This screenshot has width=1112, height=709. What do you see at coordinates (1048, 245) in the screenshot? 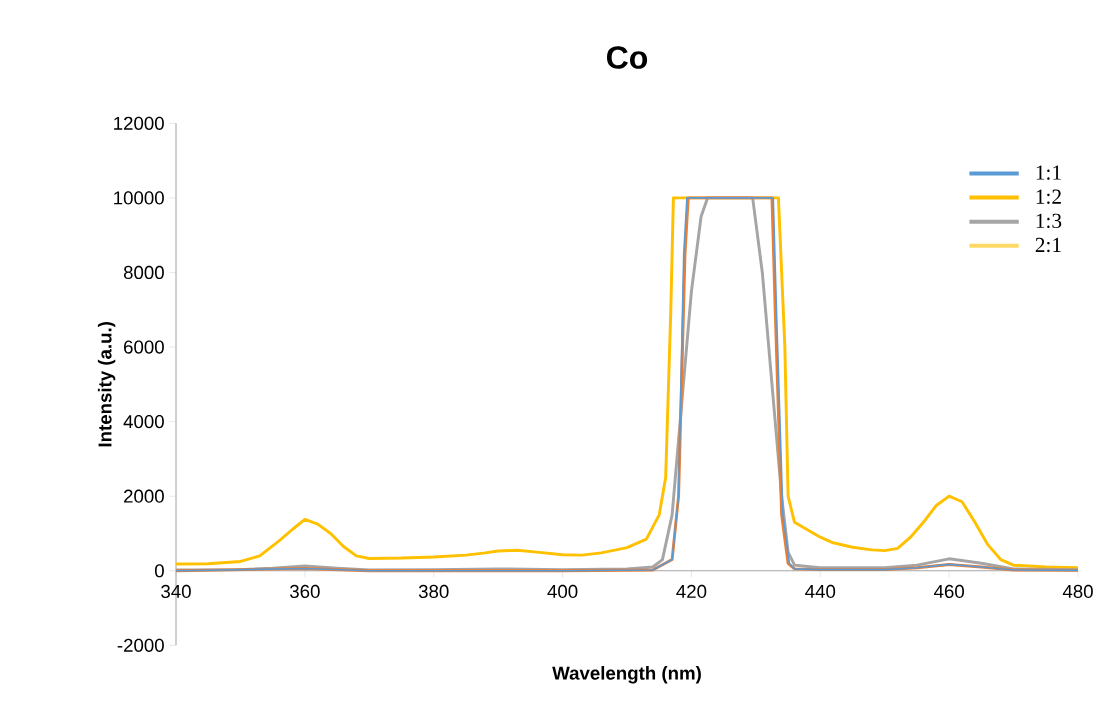
I see `legend-label: 2:1` at bounding box center [1048, 245].